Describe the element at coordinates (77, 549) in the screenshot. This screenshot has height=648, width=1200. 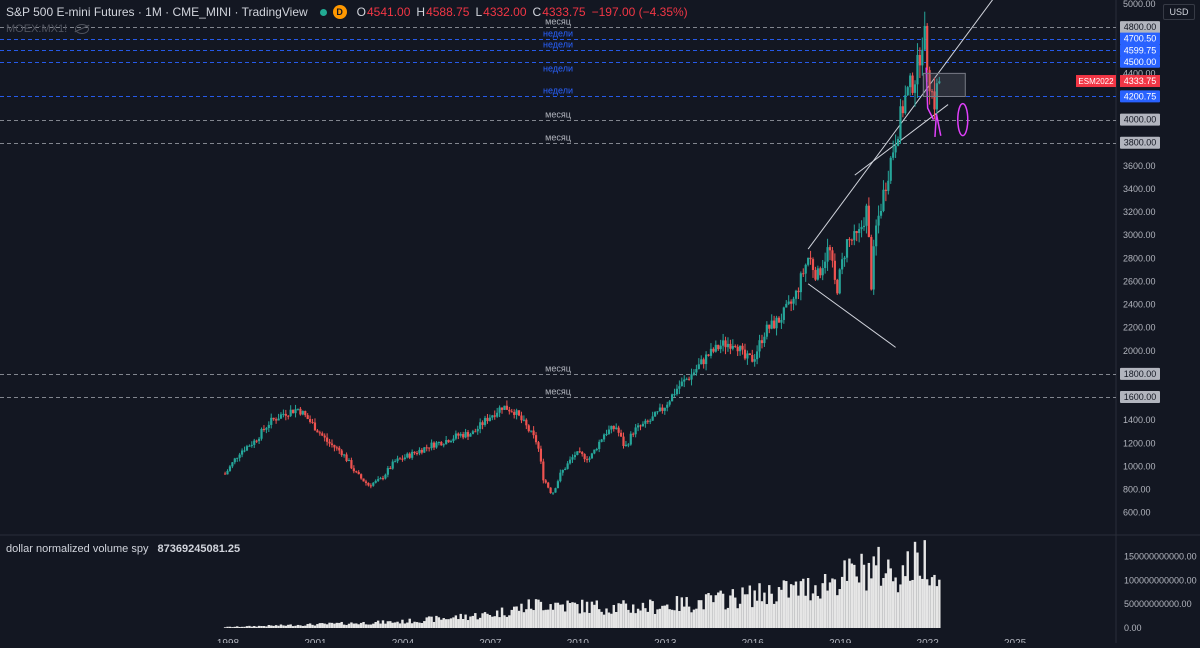
I see `volume-indicator-name: dollar normalized volume spy` at that location.